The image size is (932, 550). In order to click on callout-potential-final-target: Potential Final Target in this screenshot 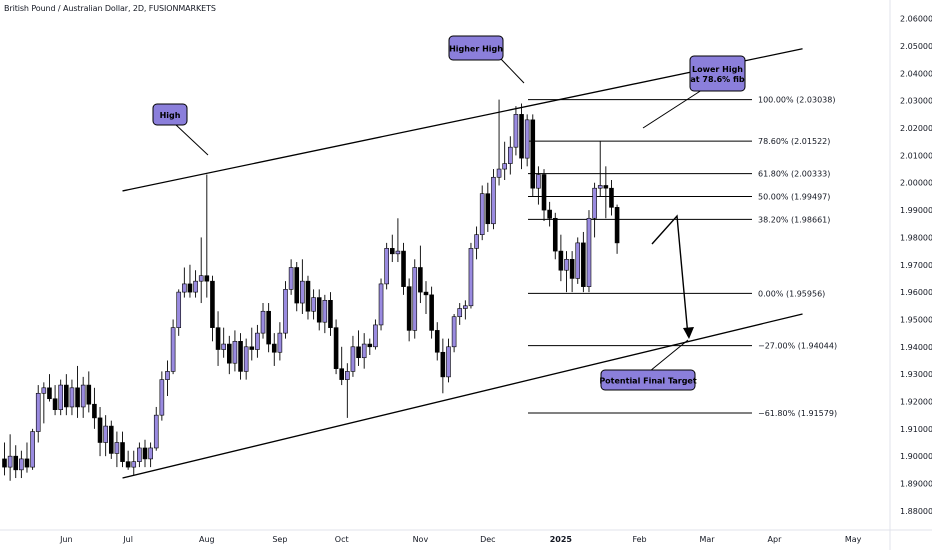, I will do `click(648, 365)`.